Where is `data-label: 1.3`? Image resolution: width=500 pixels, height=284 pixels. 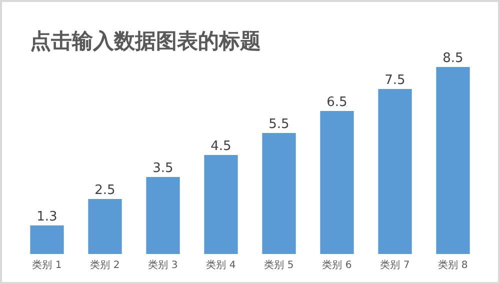
data-label: 1.3 is located at coordinates (47, 216).